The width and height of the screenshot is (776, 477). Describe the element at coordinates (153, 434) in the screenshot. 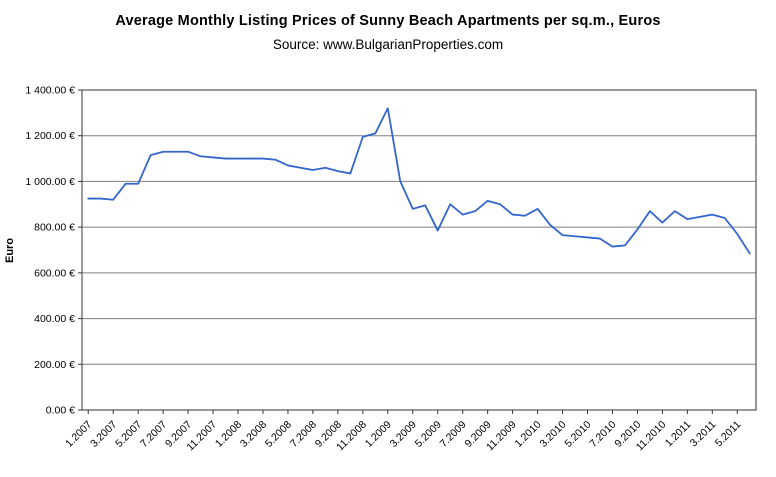

I see `x-tick-label: 7.2007` at that location.